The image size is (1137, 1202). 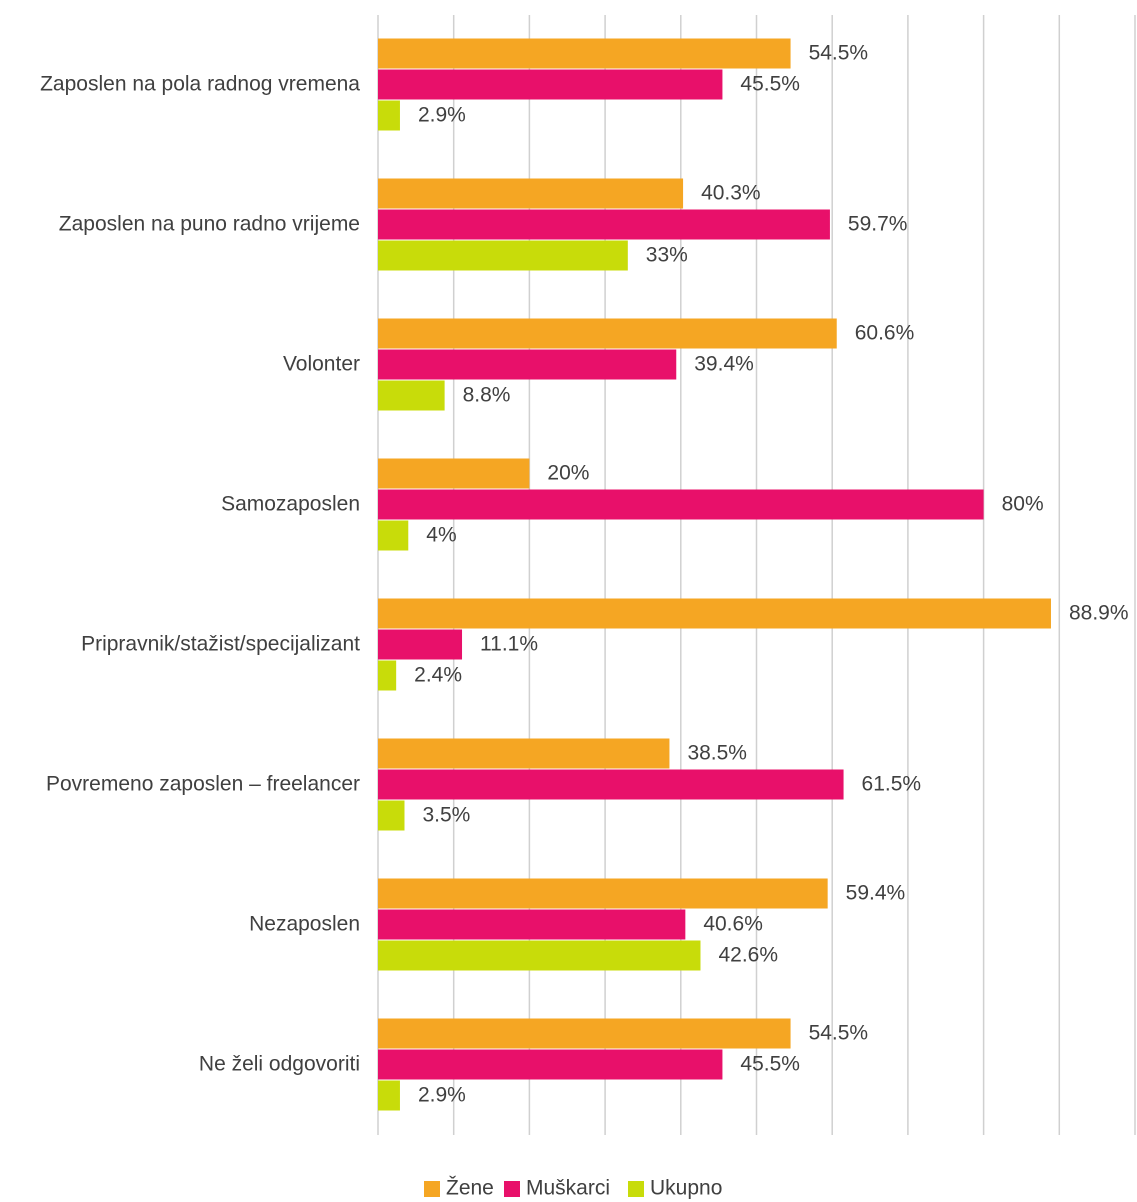 I want to click on legend-label: Ukupno, so click(x=686, y=1188).